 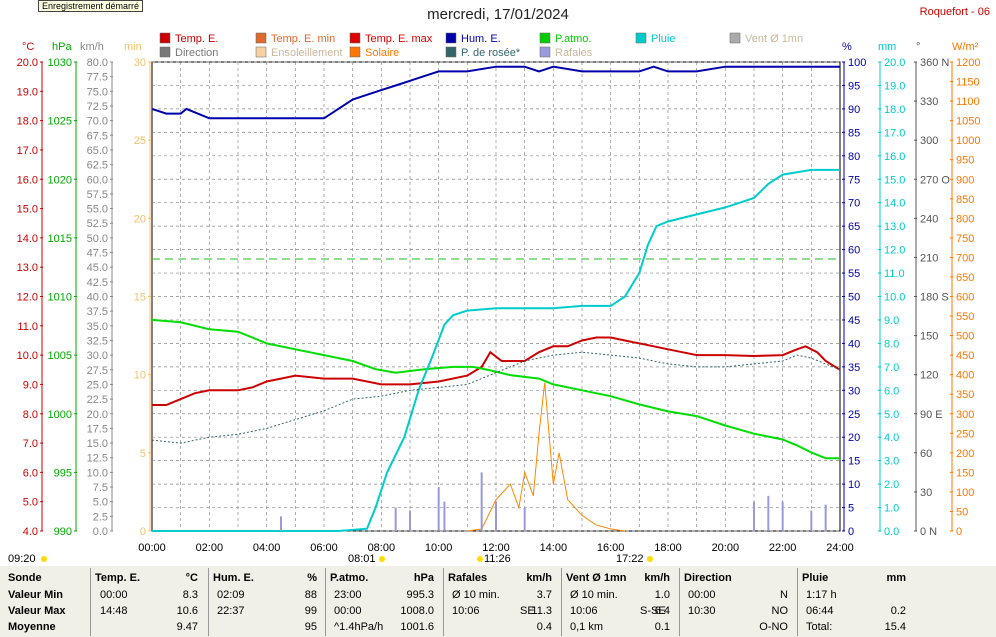 What do you see at coordinates (954, 12) in the screenshot?
I see `station-name: Roquefort - 06` at bounding box center [954, 12].